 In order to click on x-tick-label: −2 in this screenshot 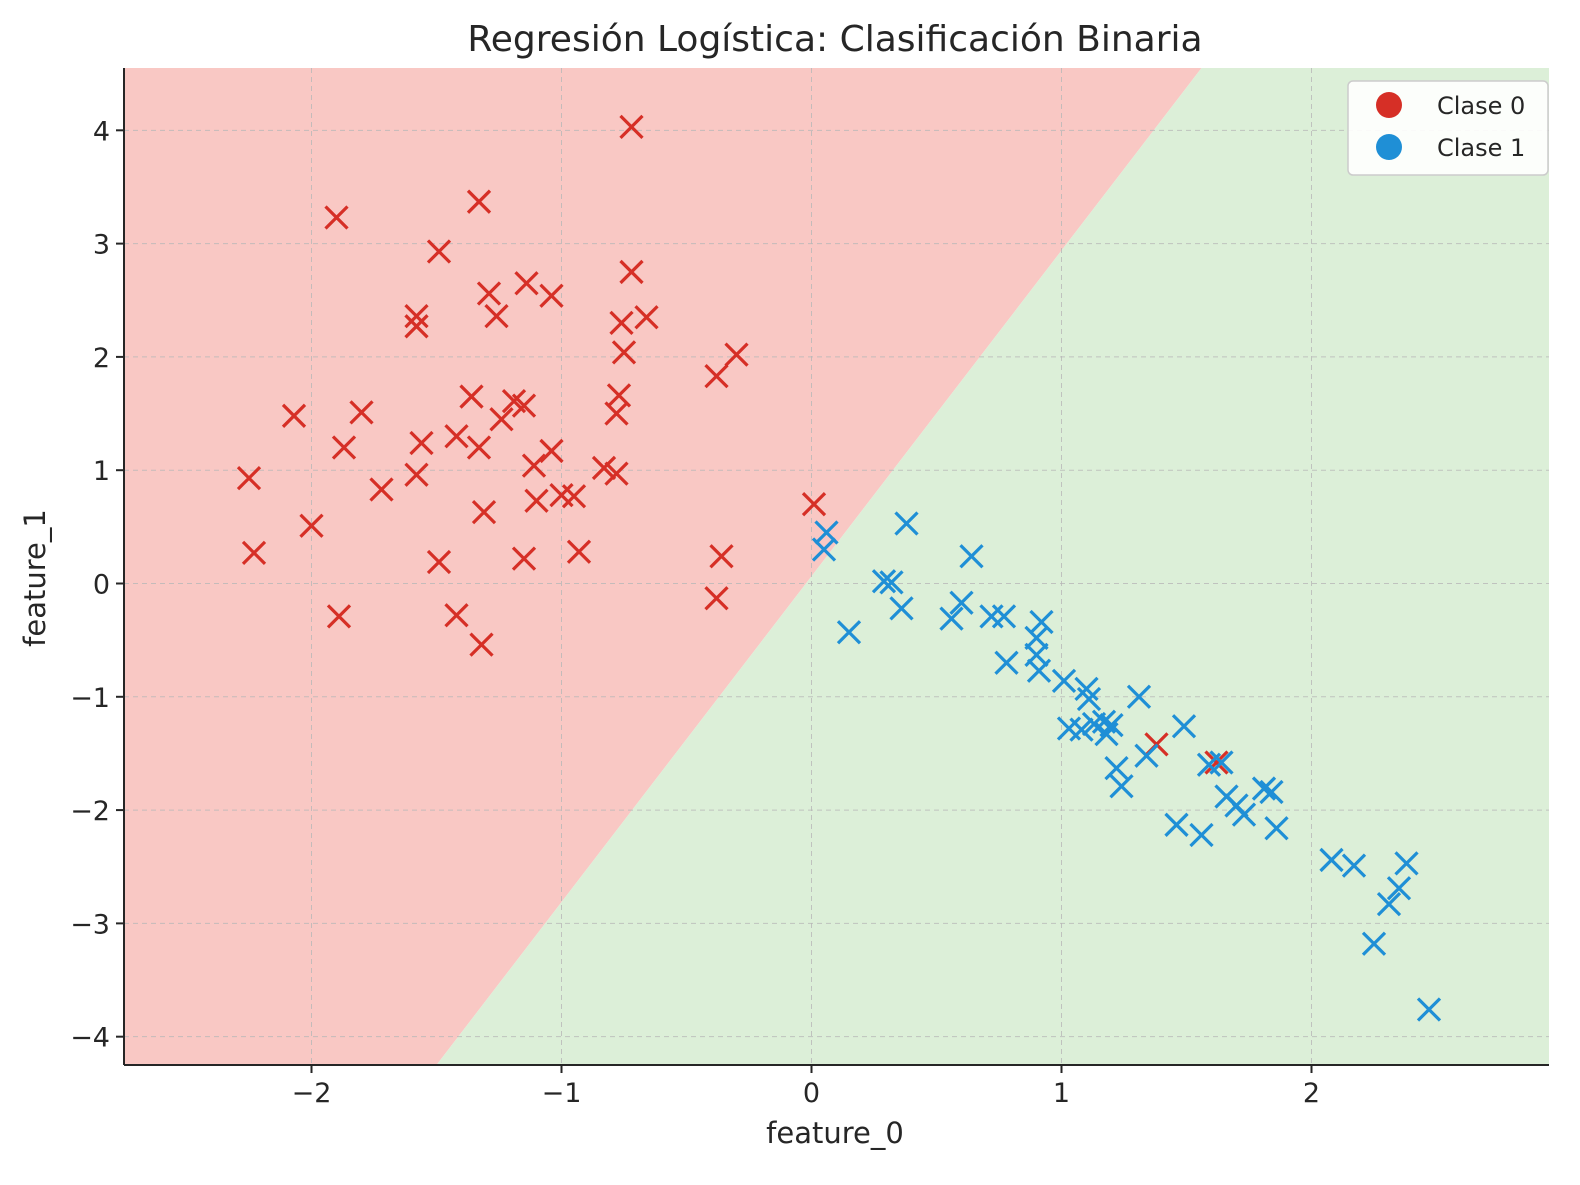, I will do `click(312, 1093)`.